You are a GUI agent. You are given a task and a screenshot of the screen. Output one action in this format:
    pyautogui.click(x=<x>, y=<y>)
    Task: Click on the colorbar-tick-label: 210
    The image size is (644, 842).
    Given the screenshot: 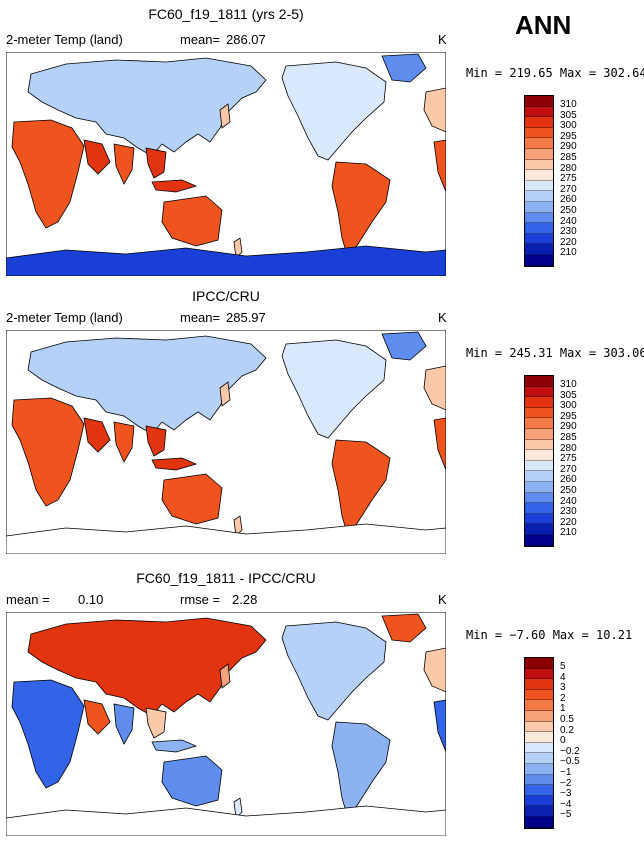 What is the action you would take?
    pyautogui.click(x=568, y=533)
    